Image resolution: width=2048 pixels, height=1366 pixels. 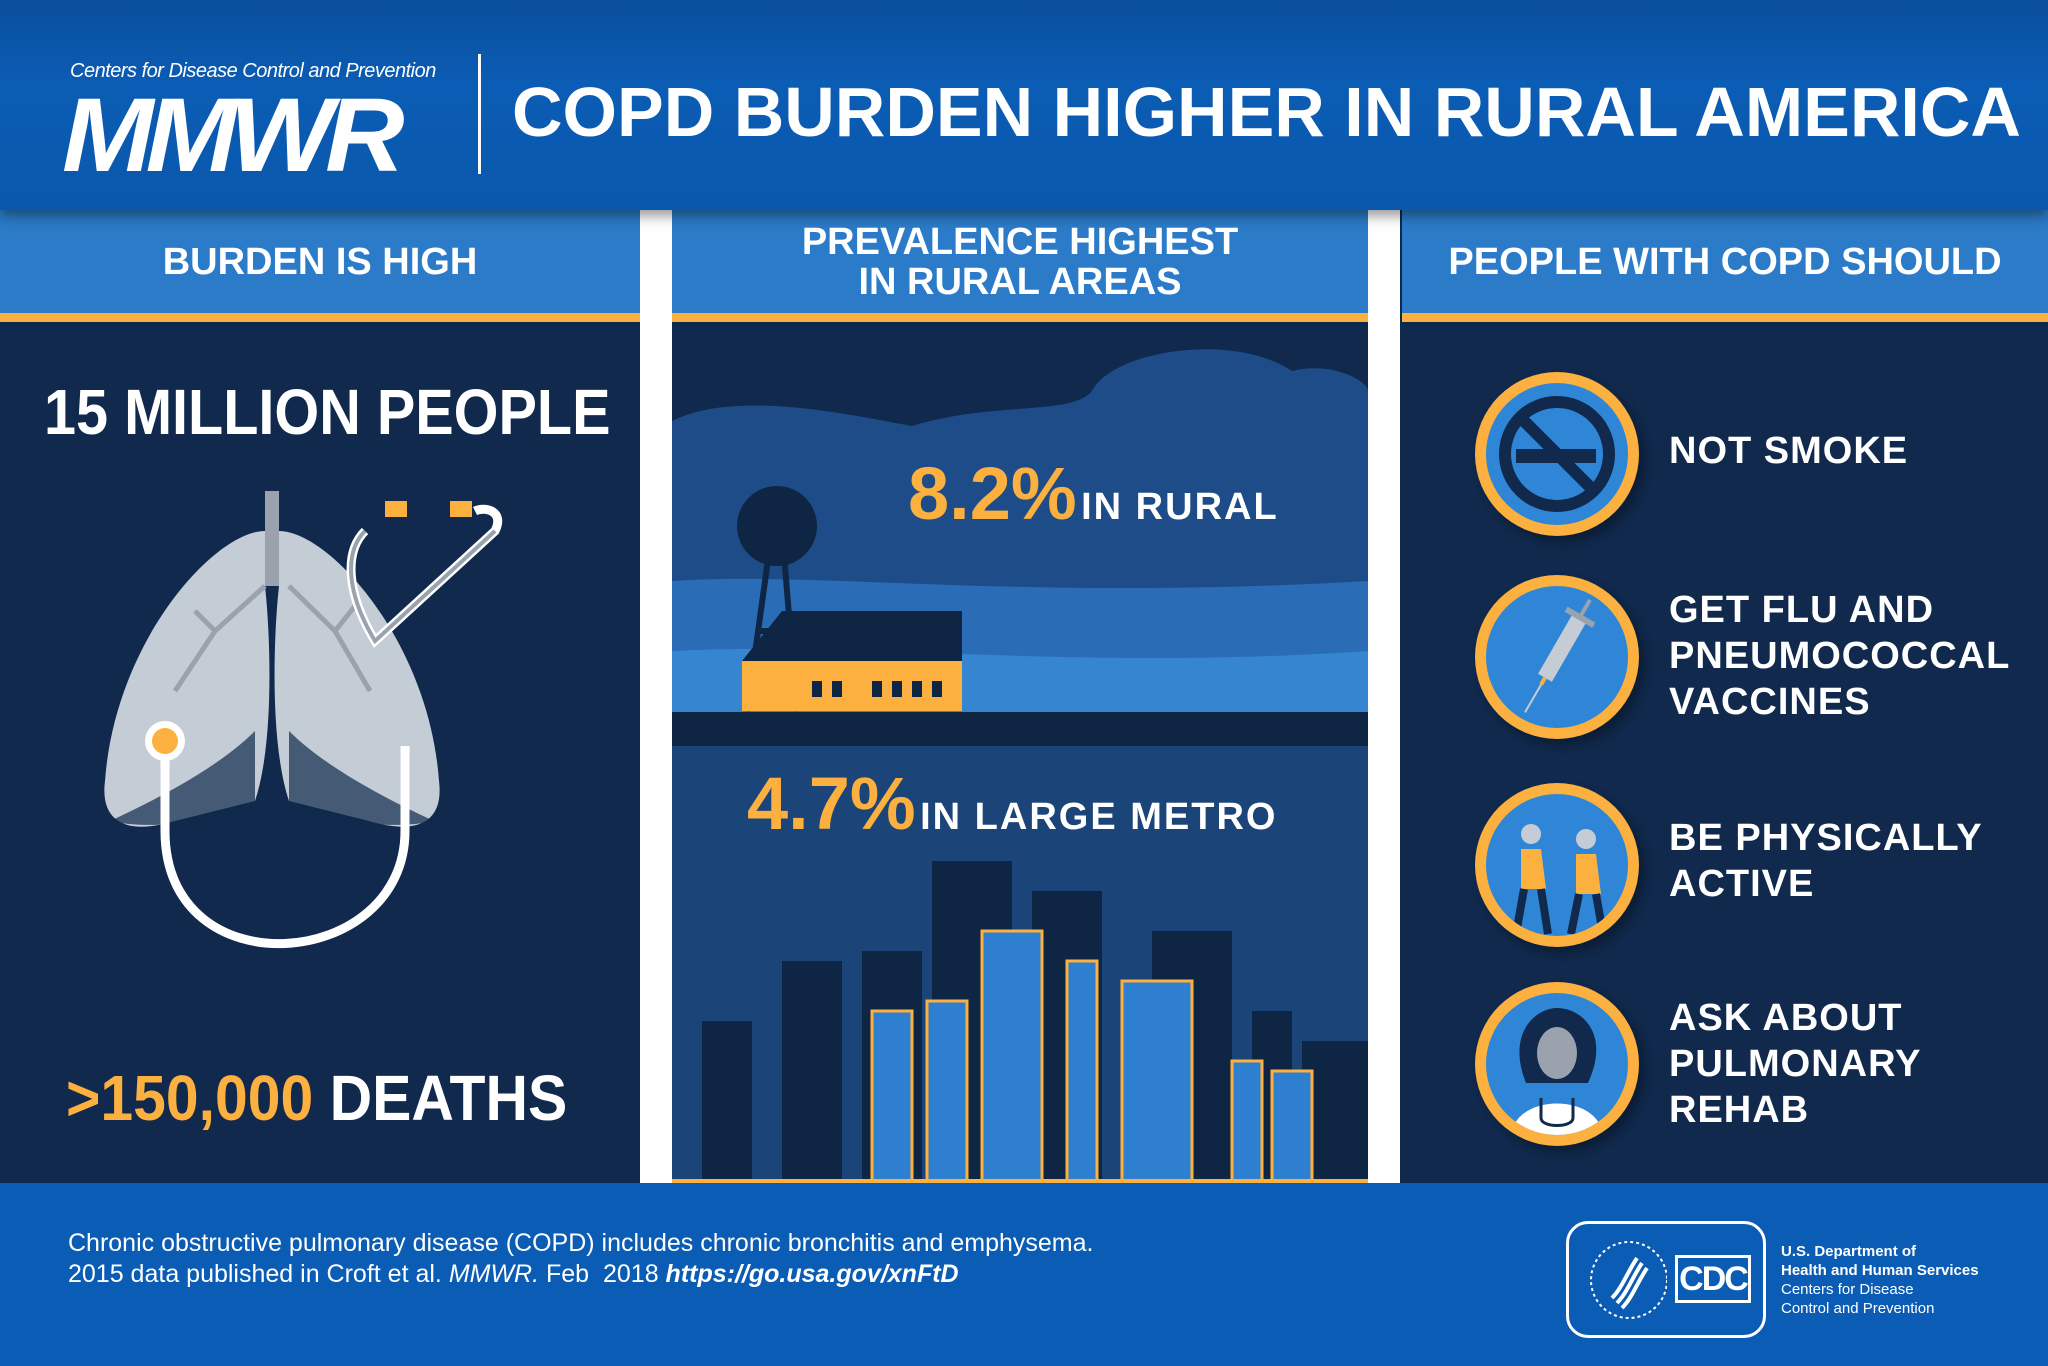 What do you see at coordinates (992, 493) in the screenshot?
I see `rural-value: 8.2%` at bounding box center [992, 493].